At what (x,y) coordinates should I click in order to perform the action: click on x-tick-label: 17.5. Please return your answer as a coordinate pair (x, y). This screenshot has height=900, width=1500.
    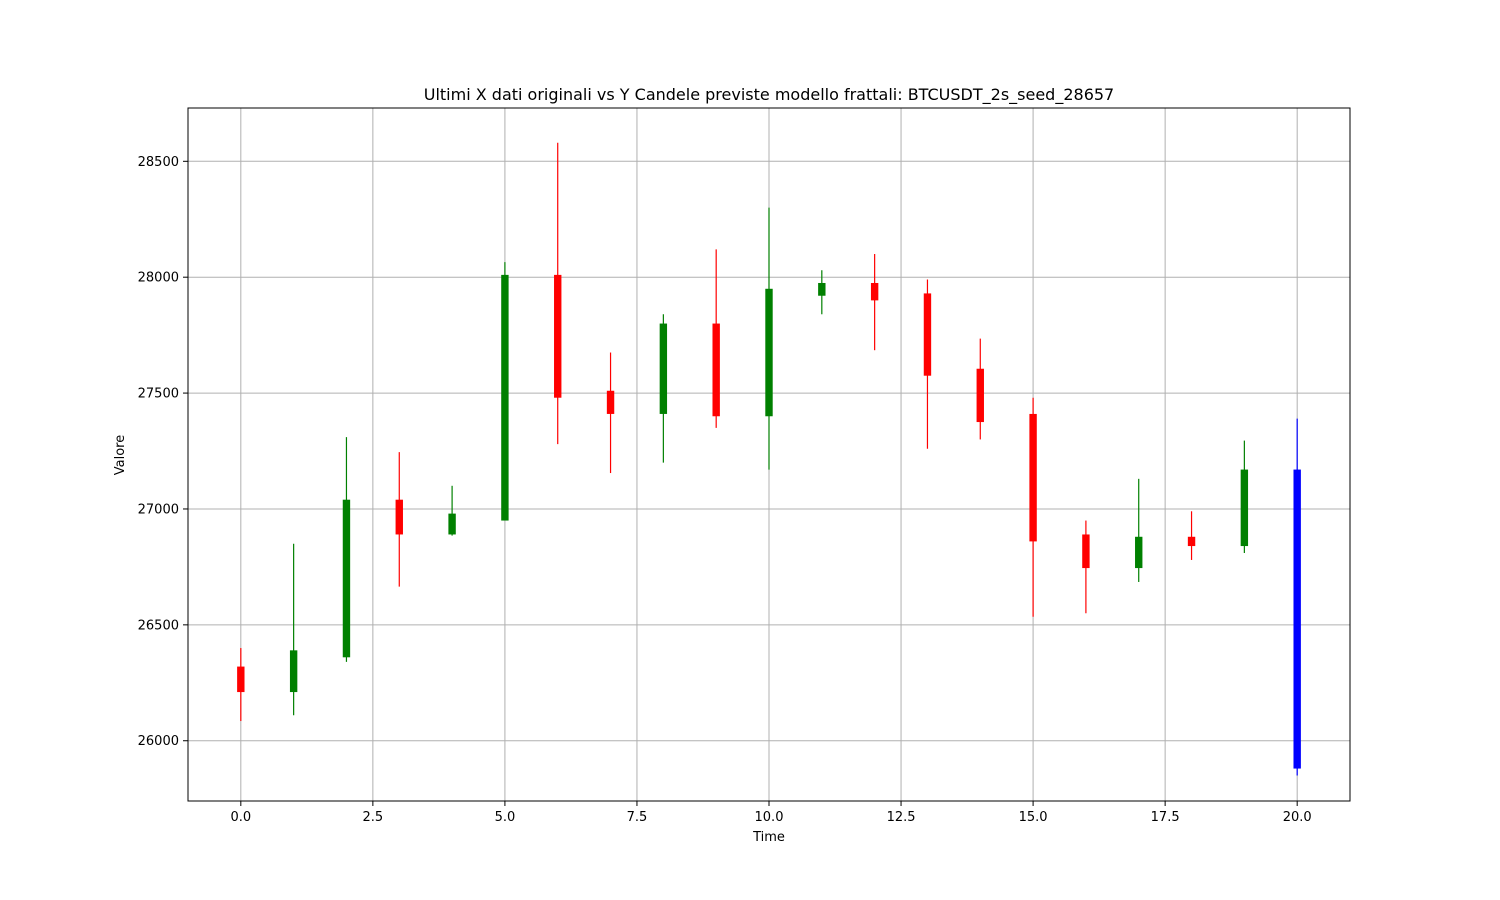
    Looking at the image, I should click on (1165, 817).